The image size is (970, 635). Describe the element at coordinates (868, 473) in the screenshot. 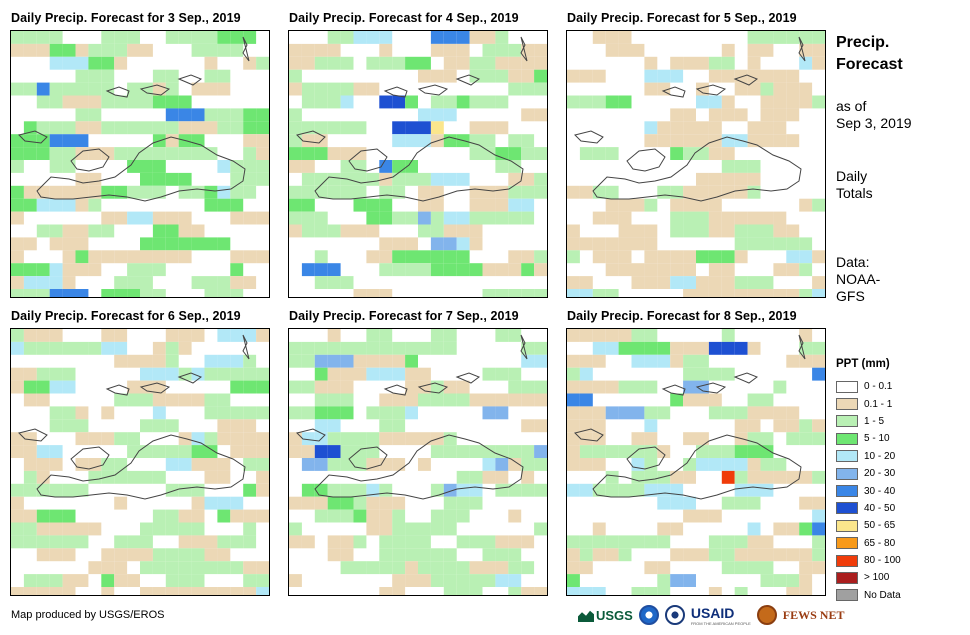

I see `legend-item: 20 - 30` at that location.